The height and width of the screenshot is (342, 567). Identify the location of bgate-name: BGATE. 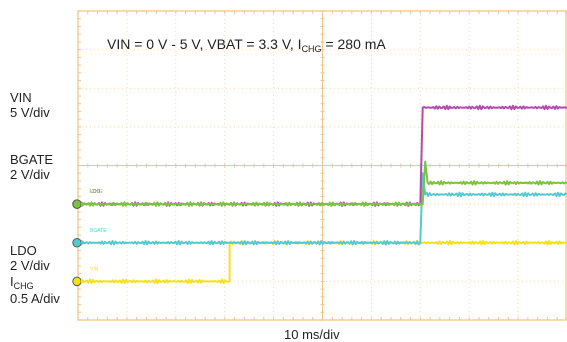
(32, 159).